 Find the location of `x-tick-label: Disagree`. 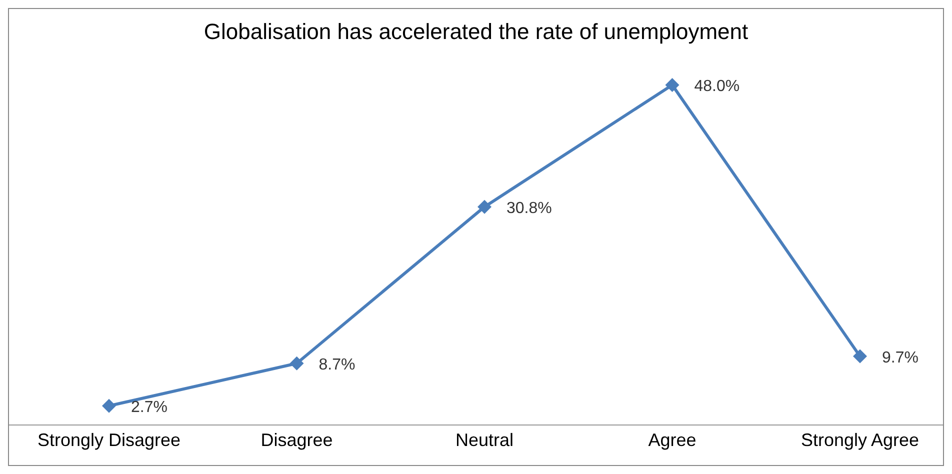

x-tick-label: Disagree is located at coordinates (296, 440).